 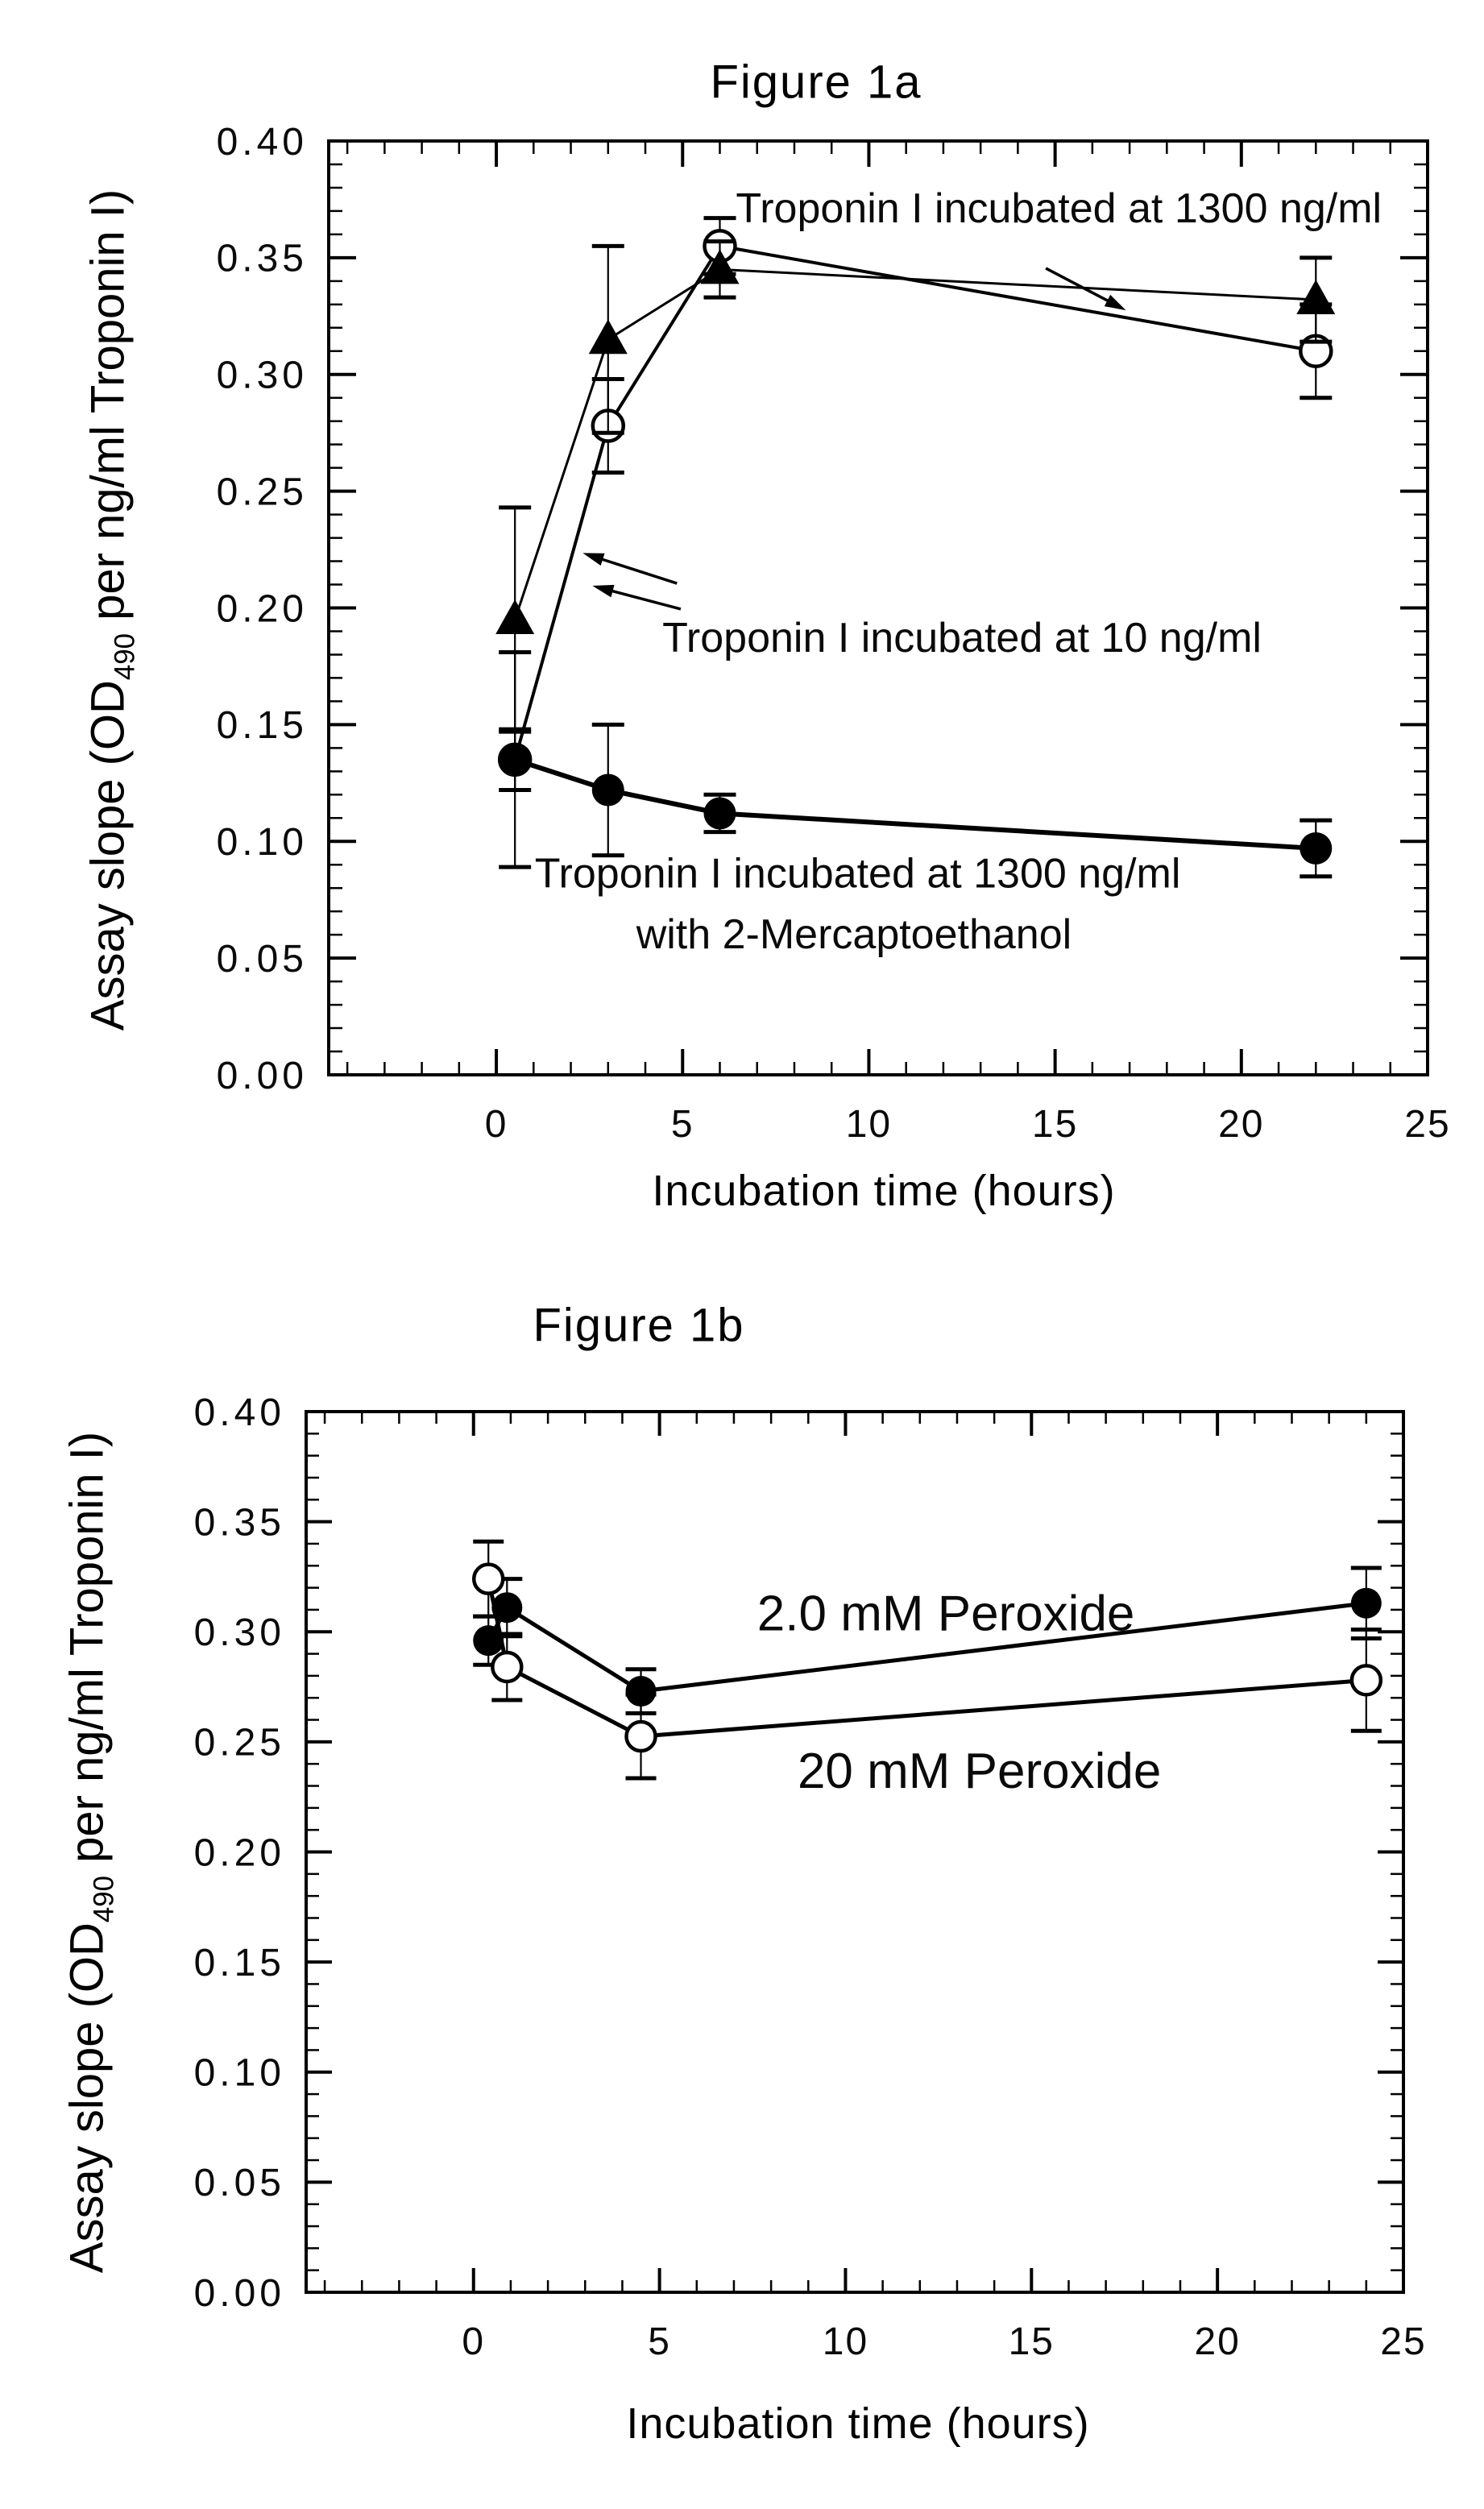 I want to click on series-peroxide-20-mM, so click(x=927, y=1660).